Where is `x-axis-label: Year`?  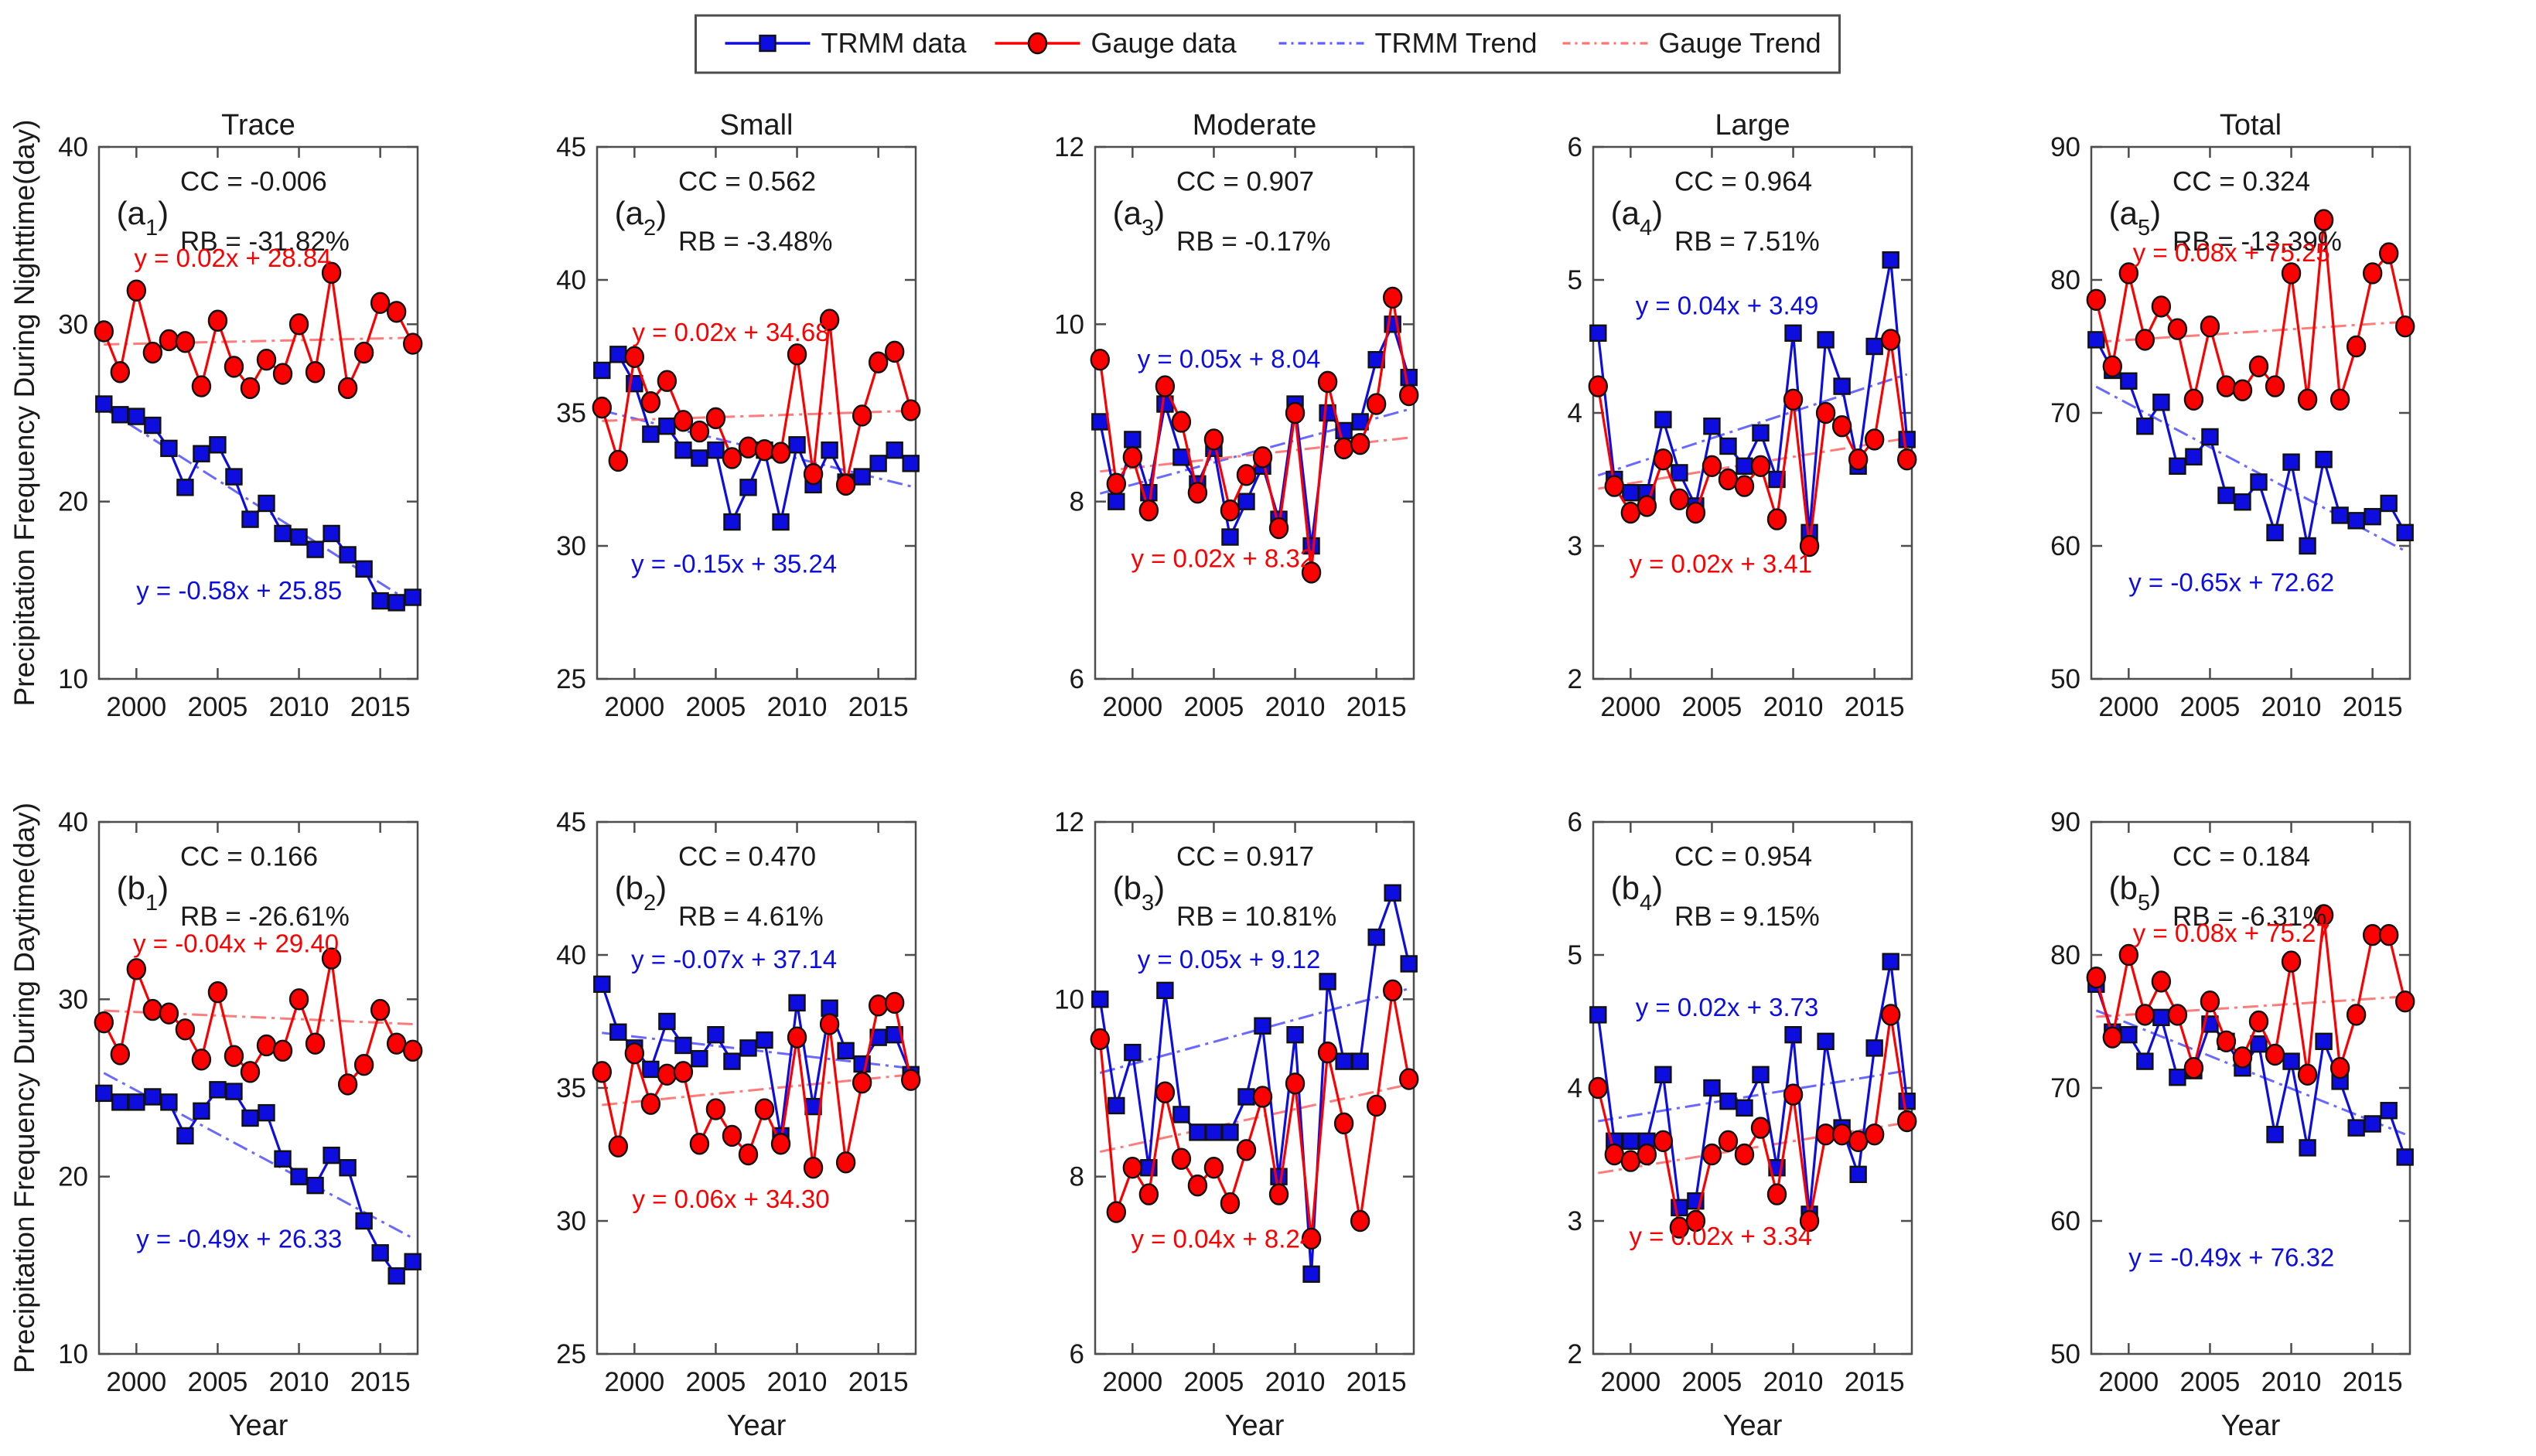
x-axis-label: Year is located at coordinates (757, 1426).